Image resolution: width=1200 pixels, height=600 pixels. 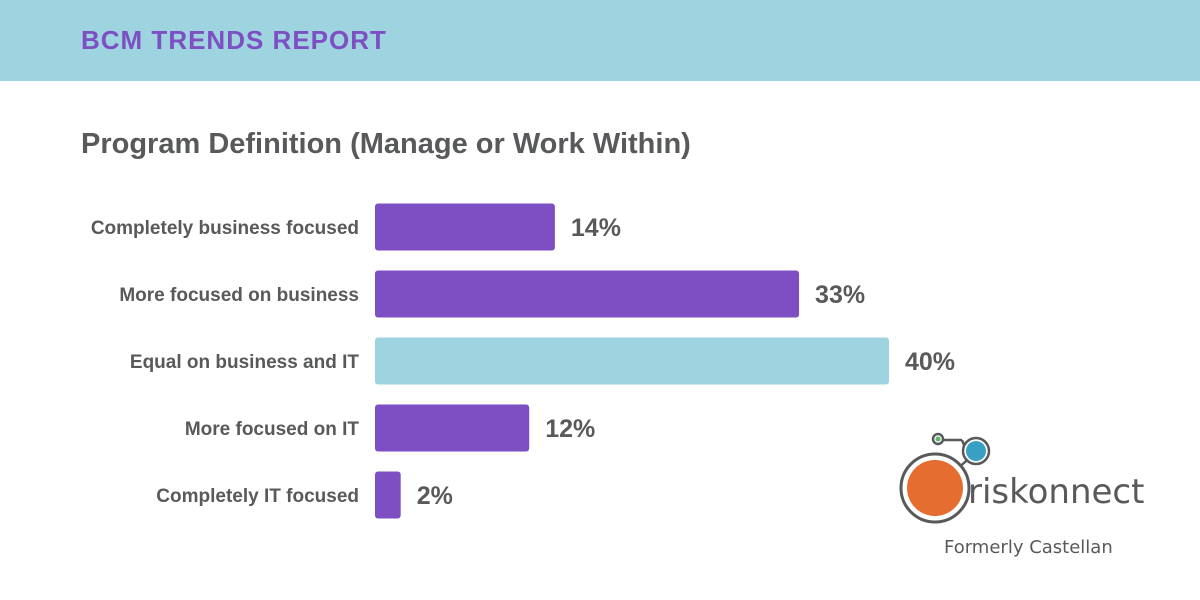 I want to click on value-label: 40%, so click(x=930, y=362).